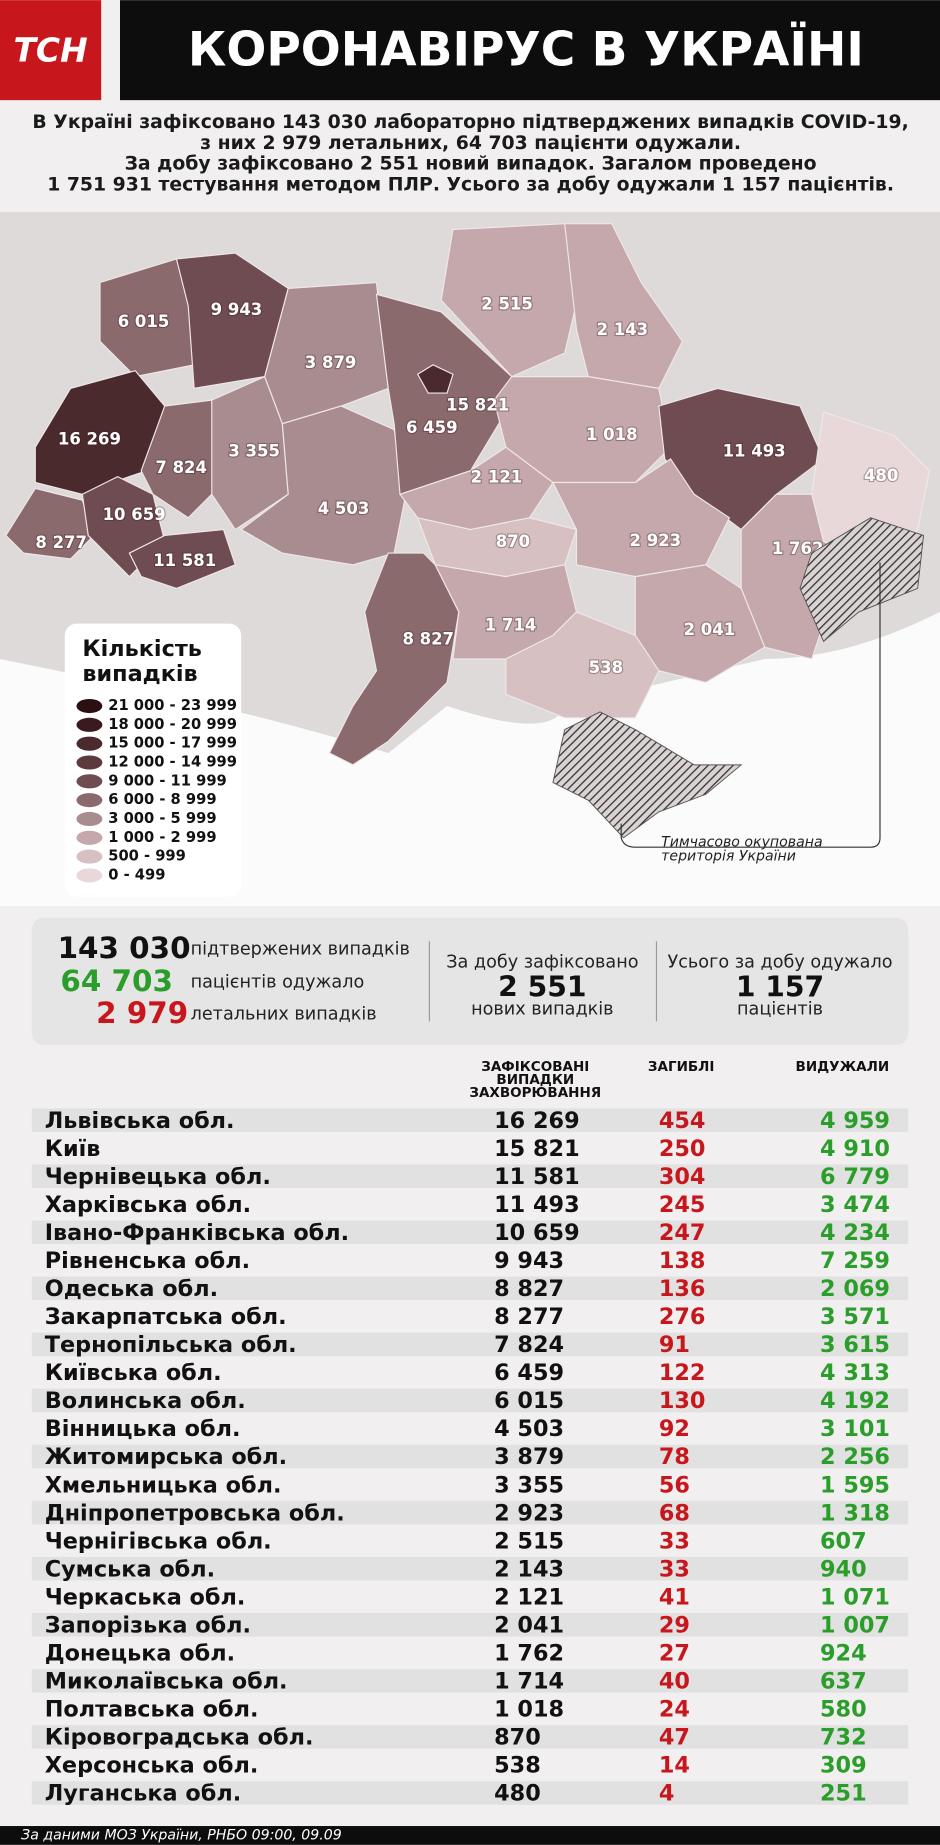 This screenshot has height=1845, width=940. What do you see at coordinates (529, 1597) in the screenshot?
I see `cases: 2 121` at bounding box center [529, 1597].